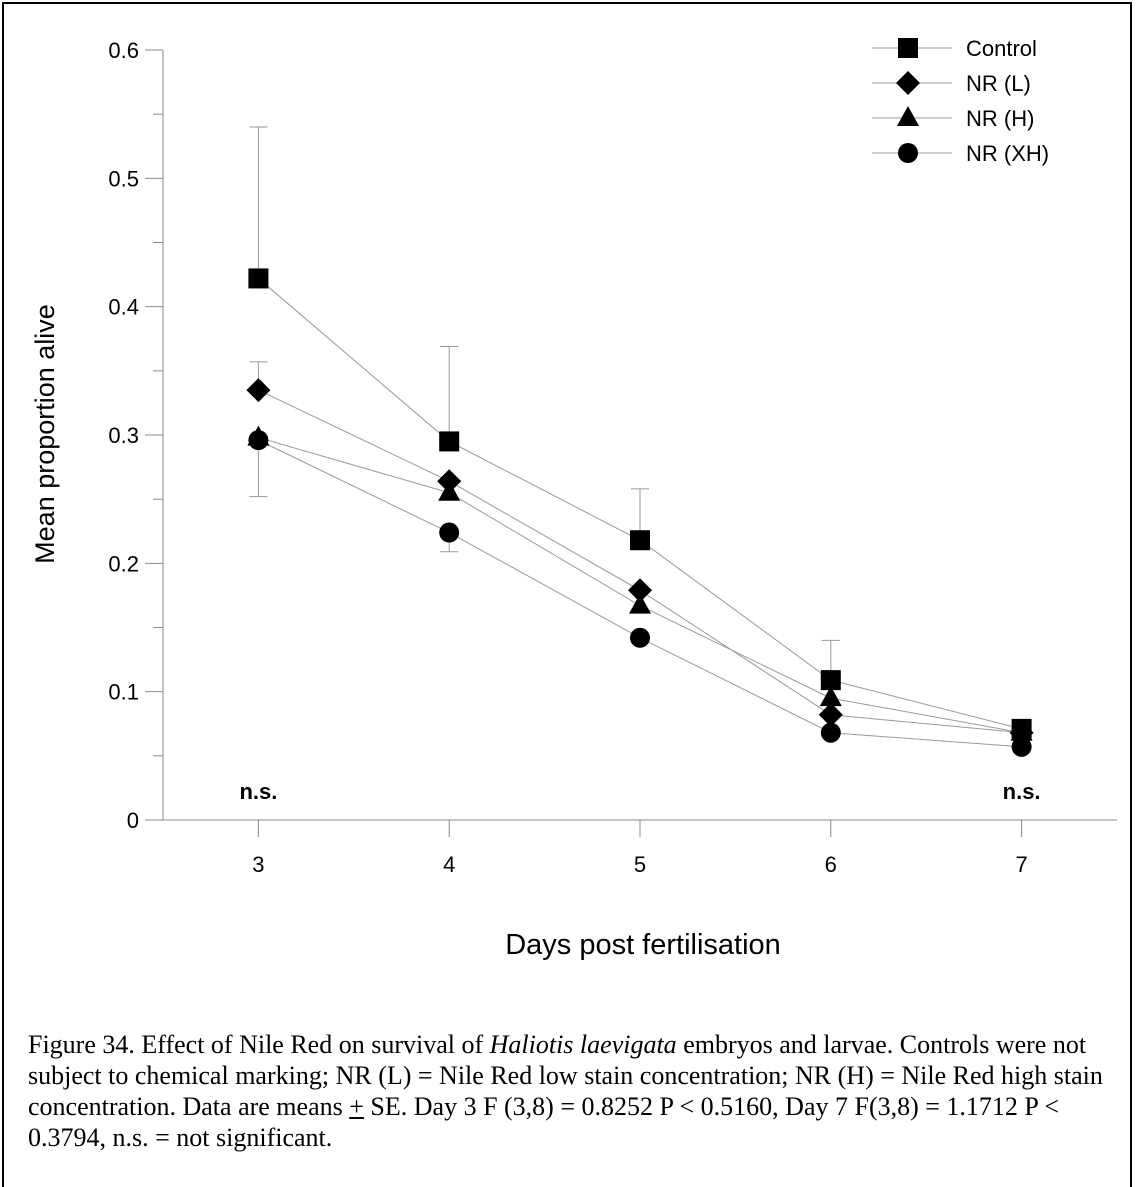  What do you see at coordinates (356, 1106) in the screenshot?
I see `caption-plus-minus: +` at bounding box center [356, 1106].